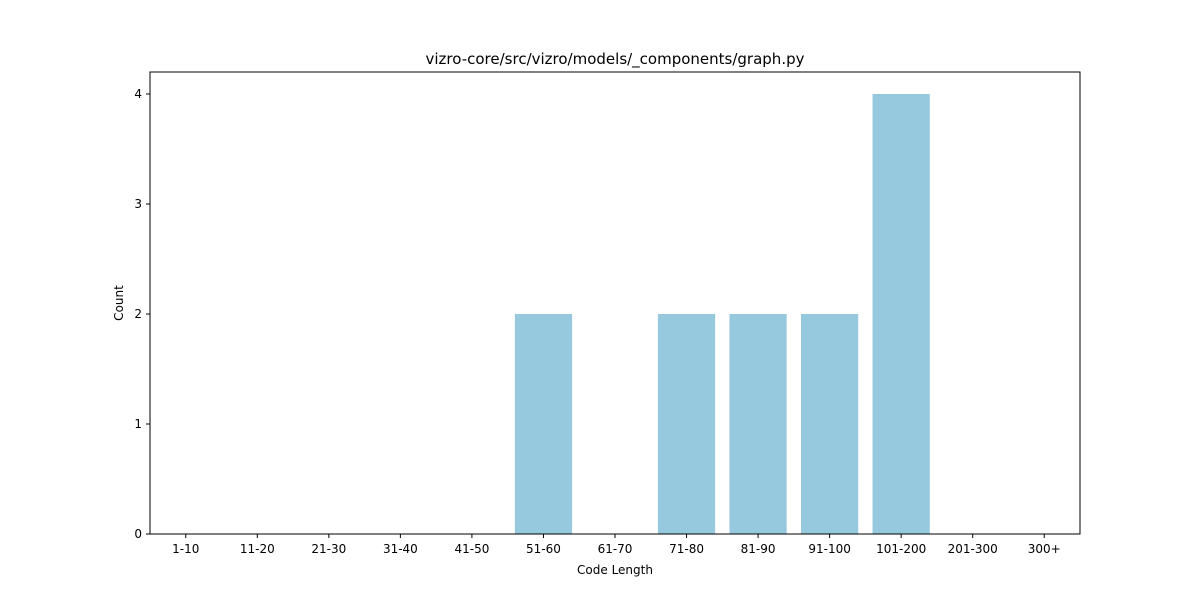  I want to click on y-axis: 0 1 2 3 4, so click(142, 314).